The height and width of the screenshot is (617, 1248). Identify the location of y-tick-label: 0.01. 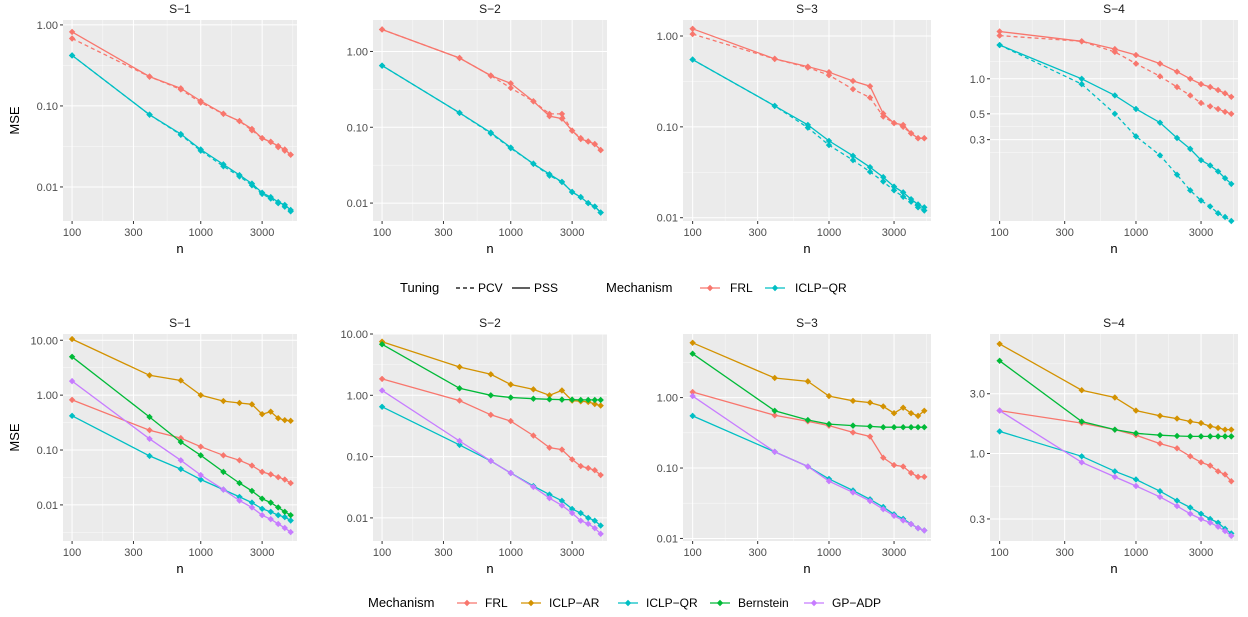
(357, 204).